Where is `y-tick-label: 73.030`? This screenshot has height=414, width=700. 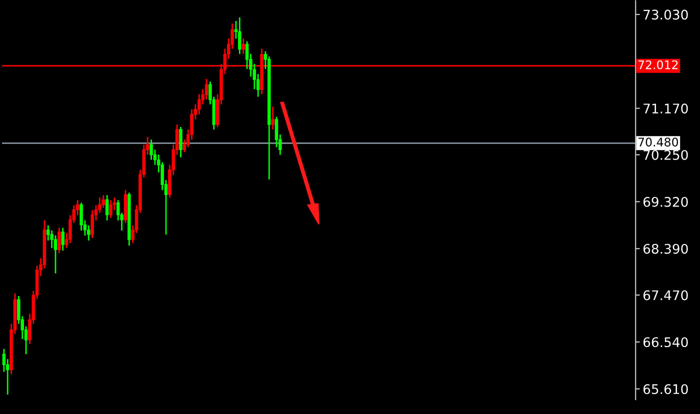
y-tick-label: 73.030 is located at coordinates (666, 15).